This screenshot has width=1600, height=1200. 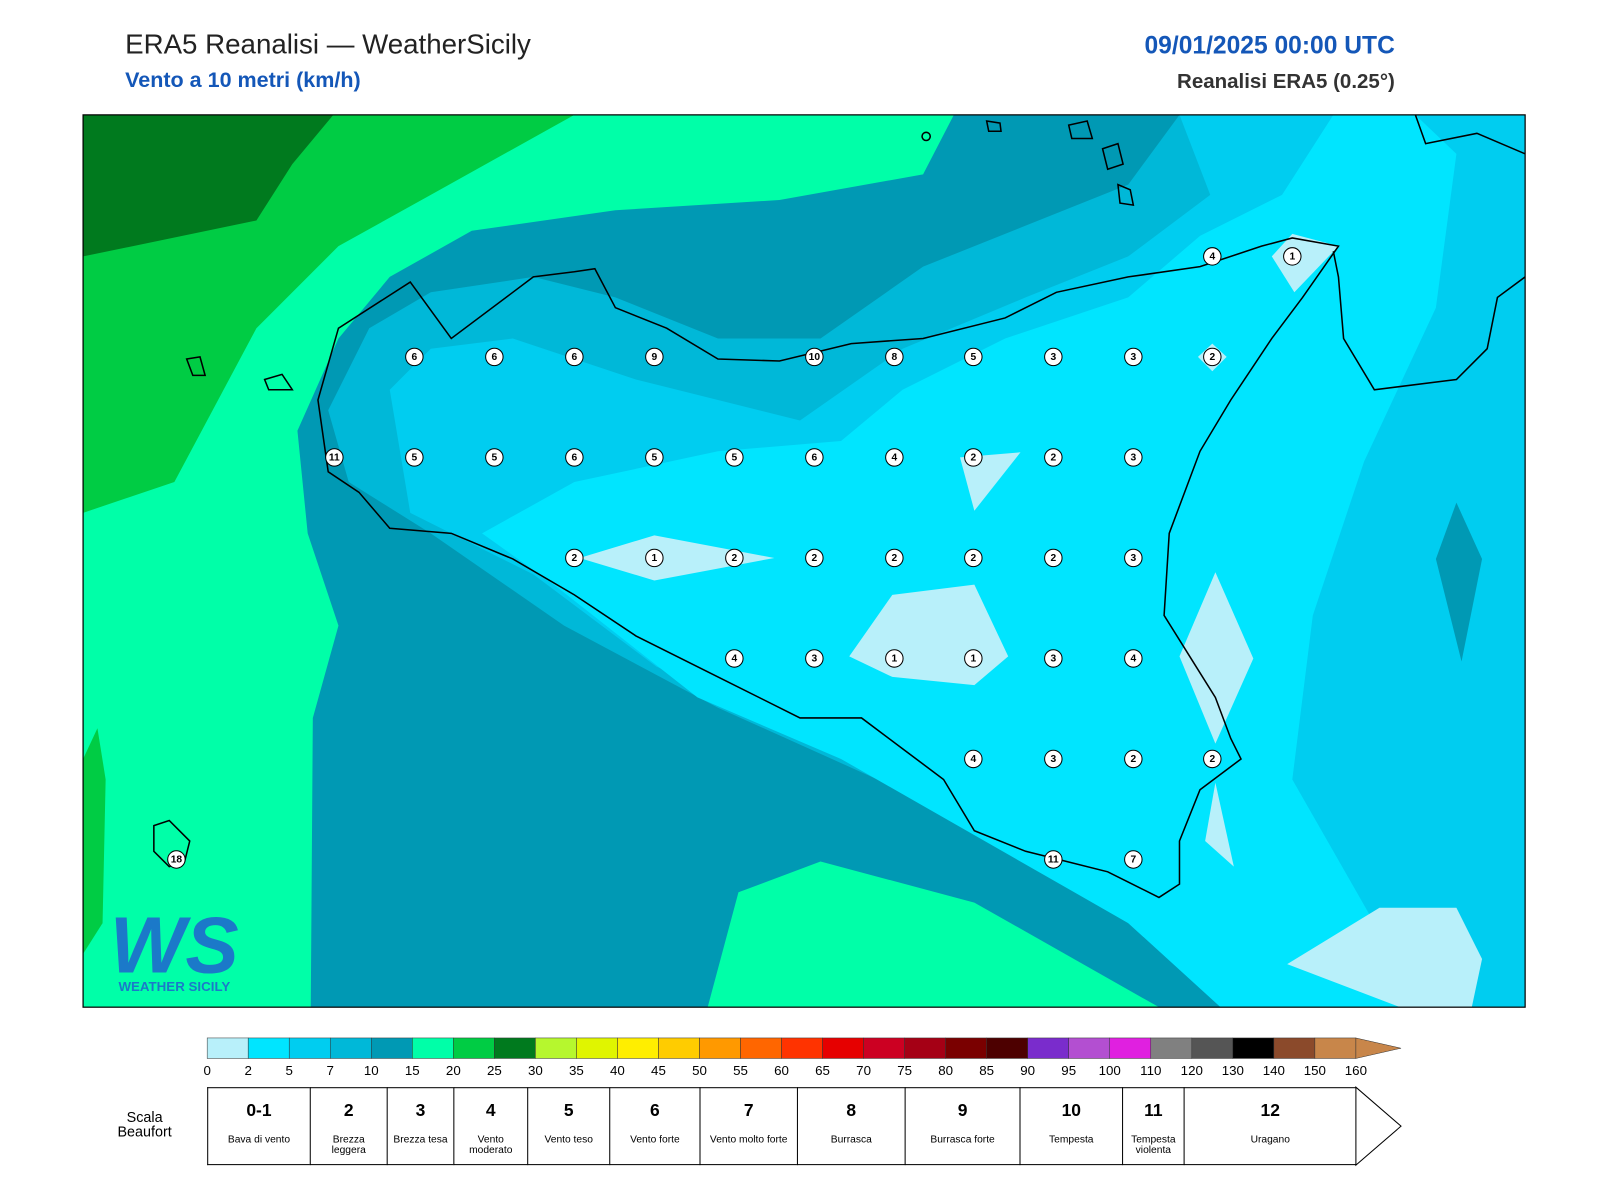 I want to click on colorbar-tick-label: 40, so click(x=617, y=1070).